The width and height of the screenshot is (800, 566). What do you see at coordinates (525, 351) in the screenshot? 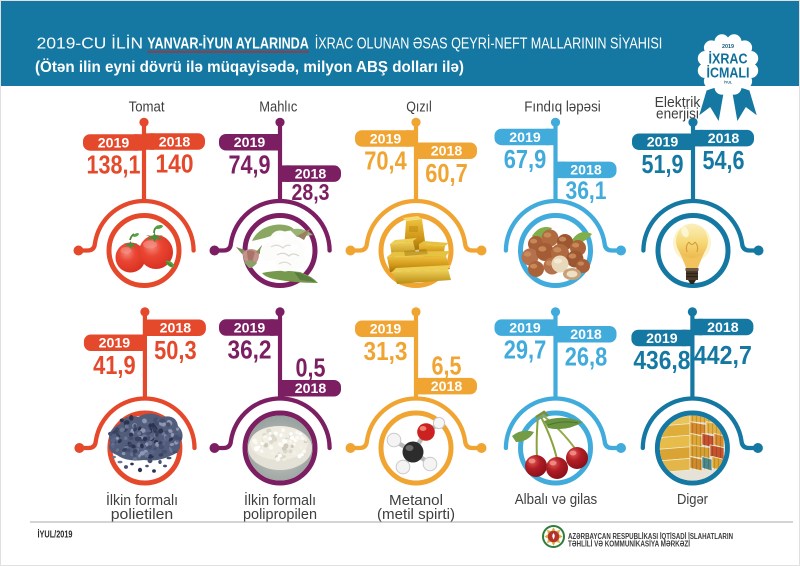
I see `svg-text: 29,7` at bounding box center [525, 351].